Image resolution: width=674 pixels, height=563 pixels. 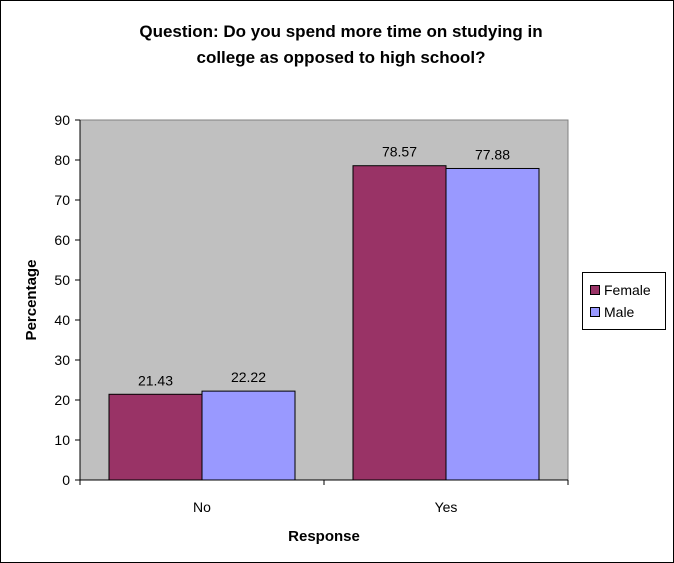 What do you see at coordinates (492, 324) in the screenshot?
I see `bar-male-yes` at bounding box center [492, 324].